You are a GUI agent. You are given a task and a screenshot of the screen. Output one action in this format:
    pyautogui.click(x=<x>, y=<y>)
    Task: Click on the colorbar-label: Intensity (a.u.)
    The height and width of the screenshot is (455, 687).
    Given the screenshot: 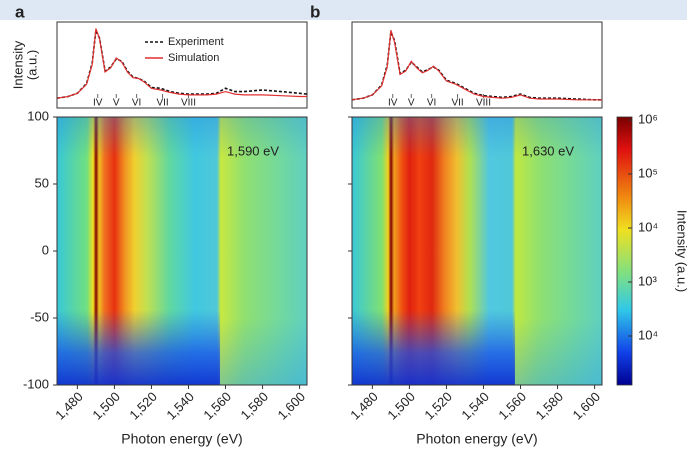 What is the action you would take?
    pyautogui.click(x=681, y=251)
    